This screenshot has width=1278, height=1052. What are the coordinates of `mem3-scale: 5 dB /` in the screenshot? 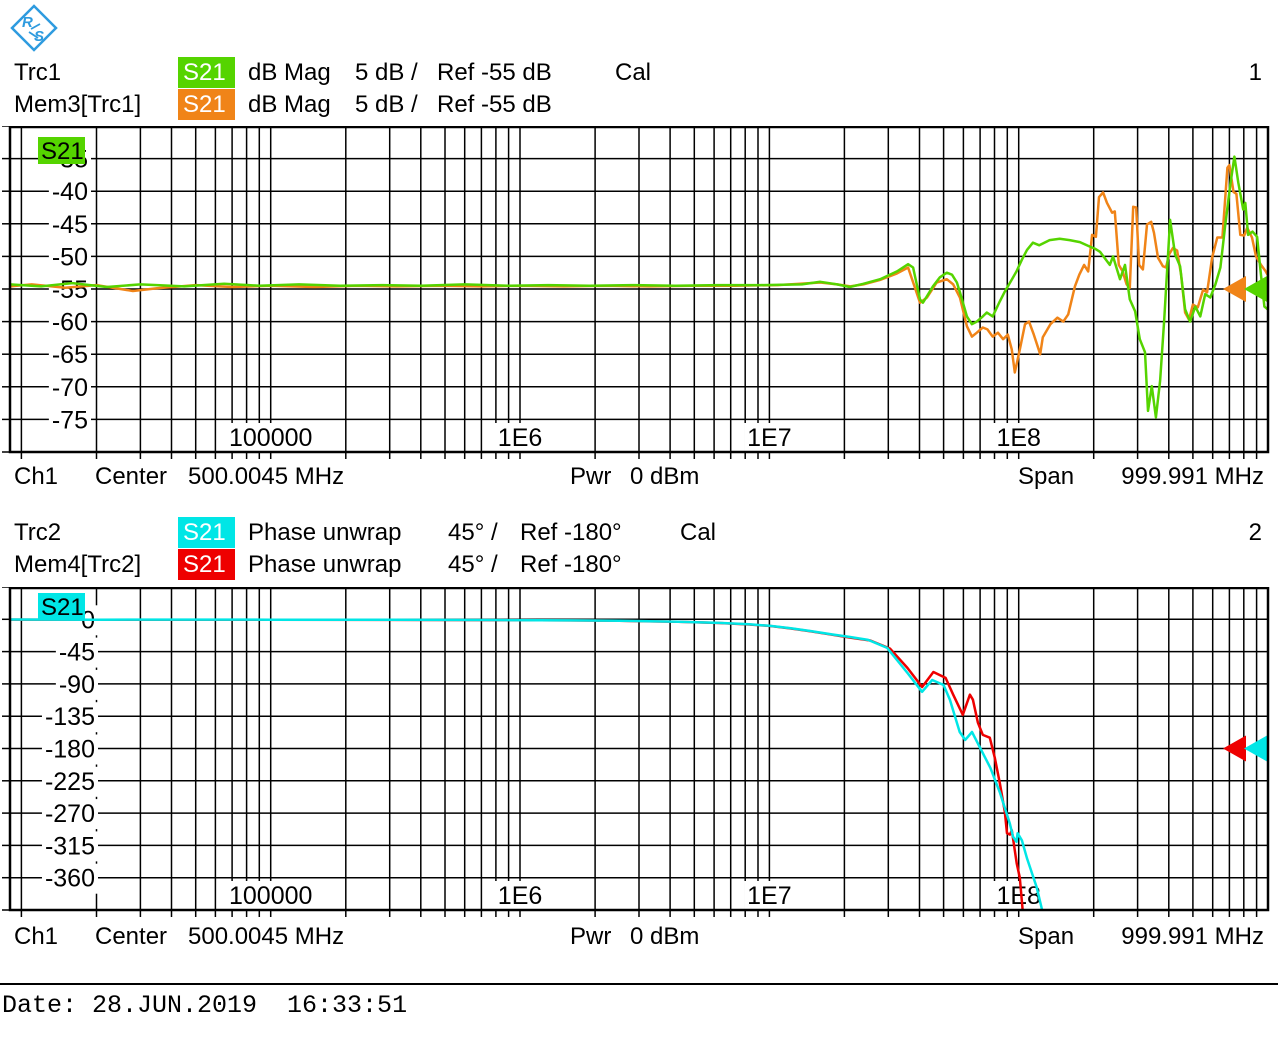 It's located at (386, 104).